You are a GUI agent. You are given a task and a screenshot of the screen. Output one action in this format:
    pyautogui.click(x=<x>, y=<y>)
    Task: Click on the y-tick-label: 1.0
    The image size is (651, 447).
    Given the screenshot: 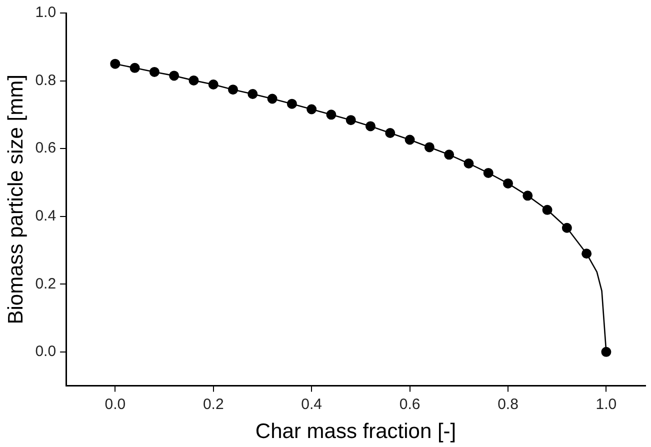 What is the action you would take?
    pyautogui.click(x=45, y=13)
    